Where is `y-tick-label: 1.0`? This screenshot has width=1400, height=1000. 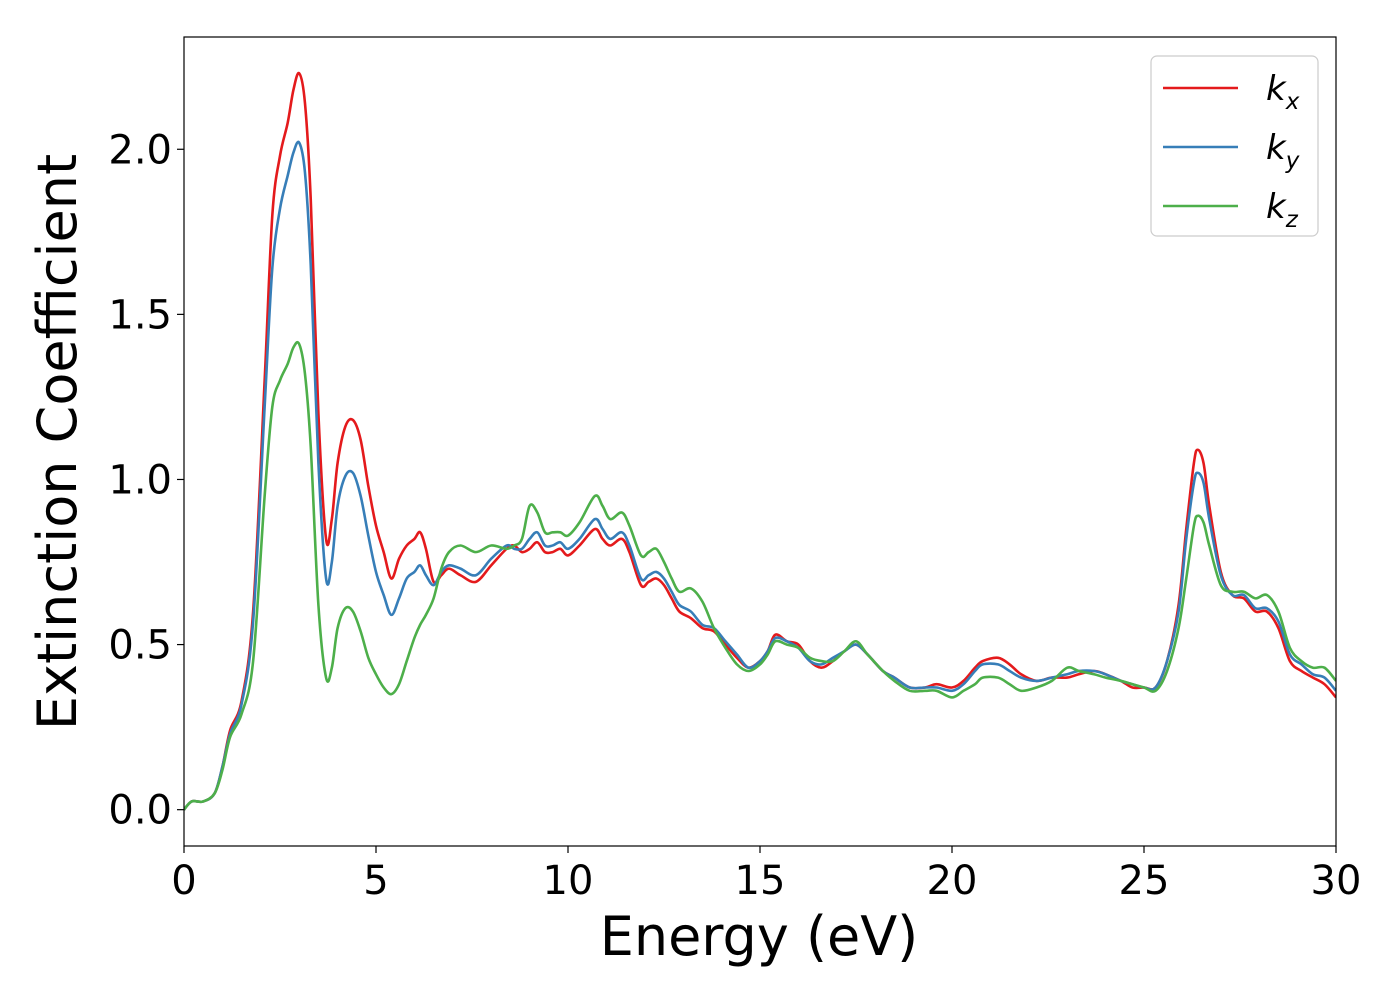
y-tick-label: 1.0 is located at coordinates (140, 480).